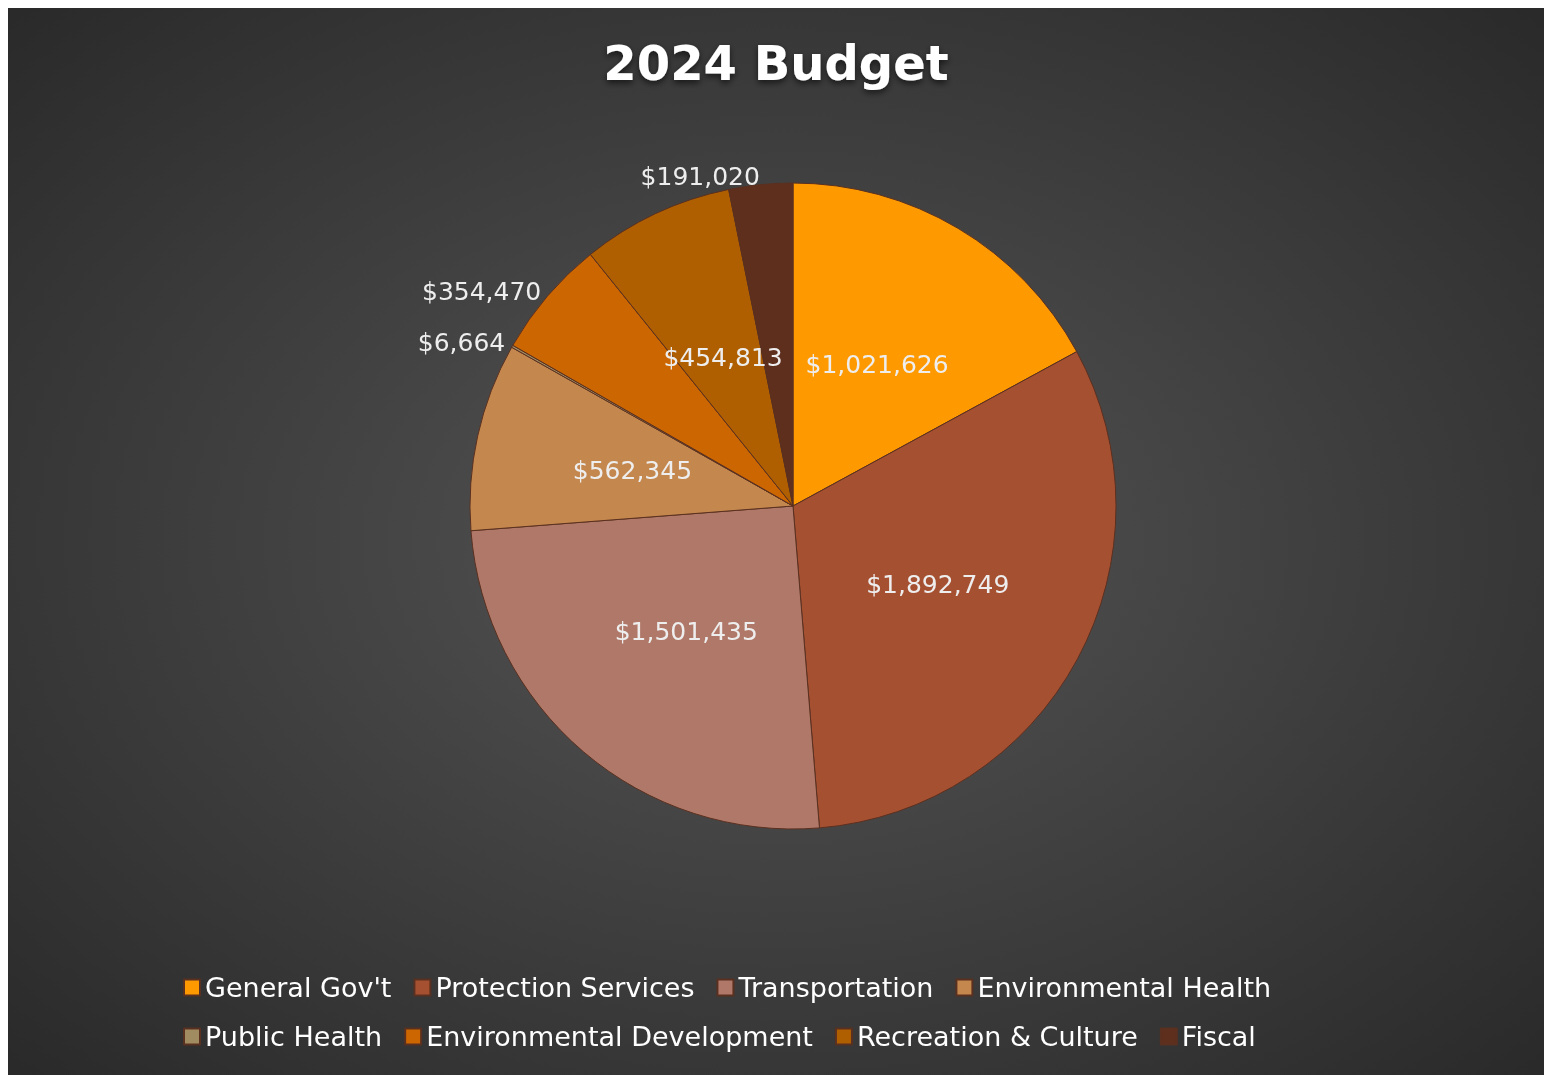 This screenshot has height=1075, width=1552. Describe the element at coordinates (632, 470) in the screenshot. I see `data-label: $562,345` at that location.